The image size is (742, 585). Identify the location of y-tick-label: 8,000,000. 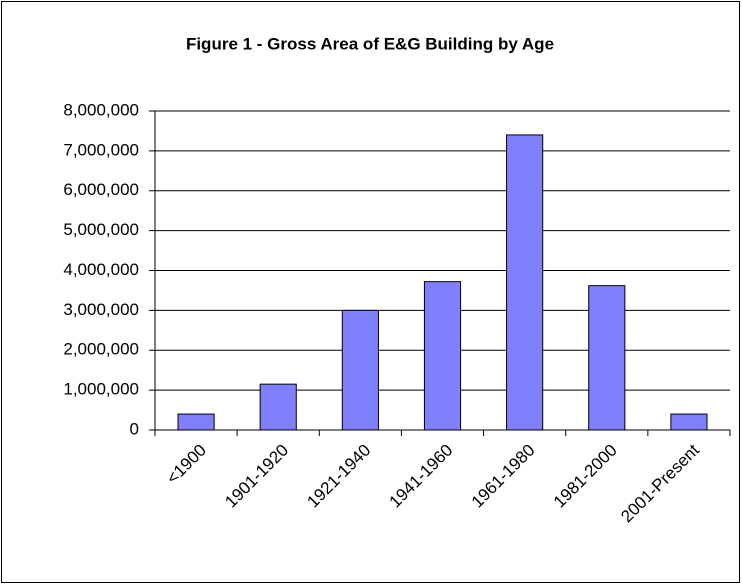
(101, 109).